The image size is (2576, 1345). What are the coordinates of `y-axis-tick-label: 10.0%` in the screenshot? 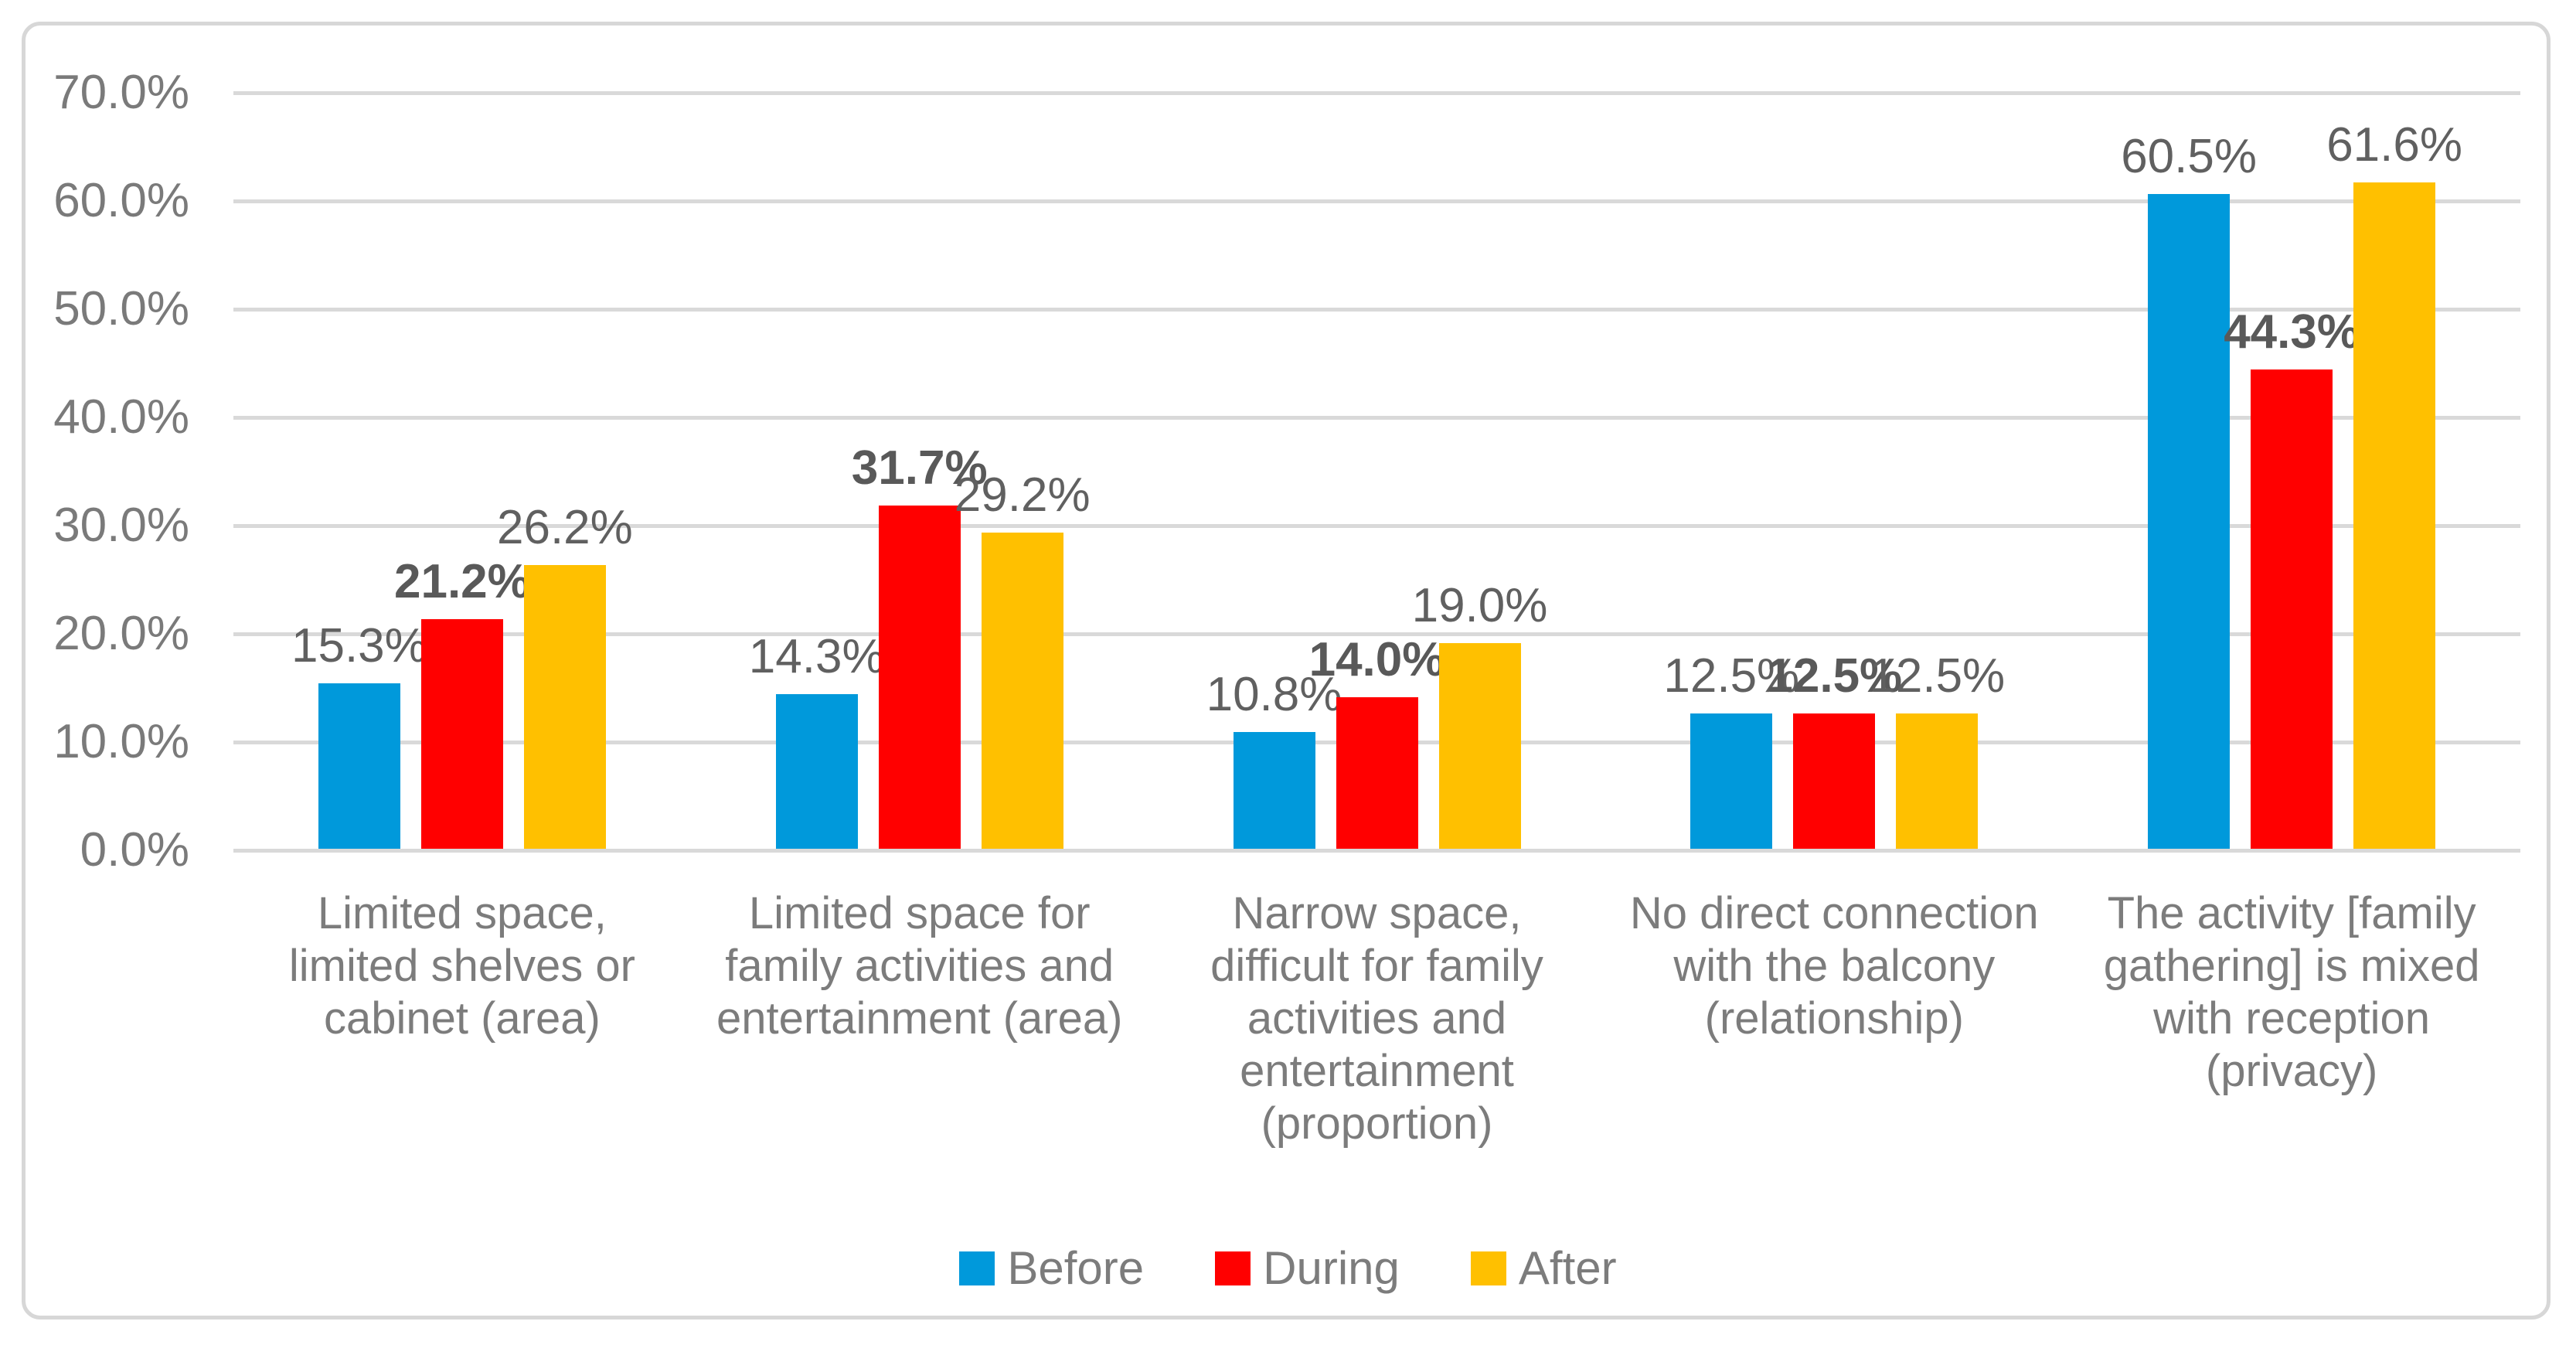 It's located at (121, 741).